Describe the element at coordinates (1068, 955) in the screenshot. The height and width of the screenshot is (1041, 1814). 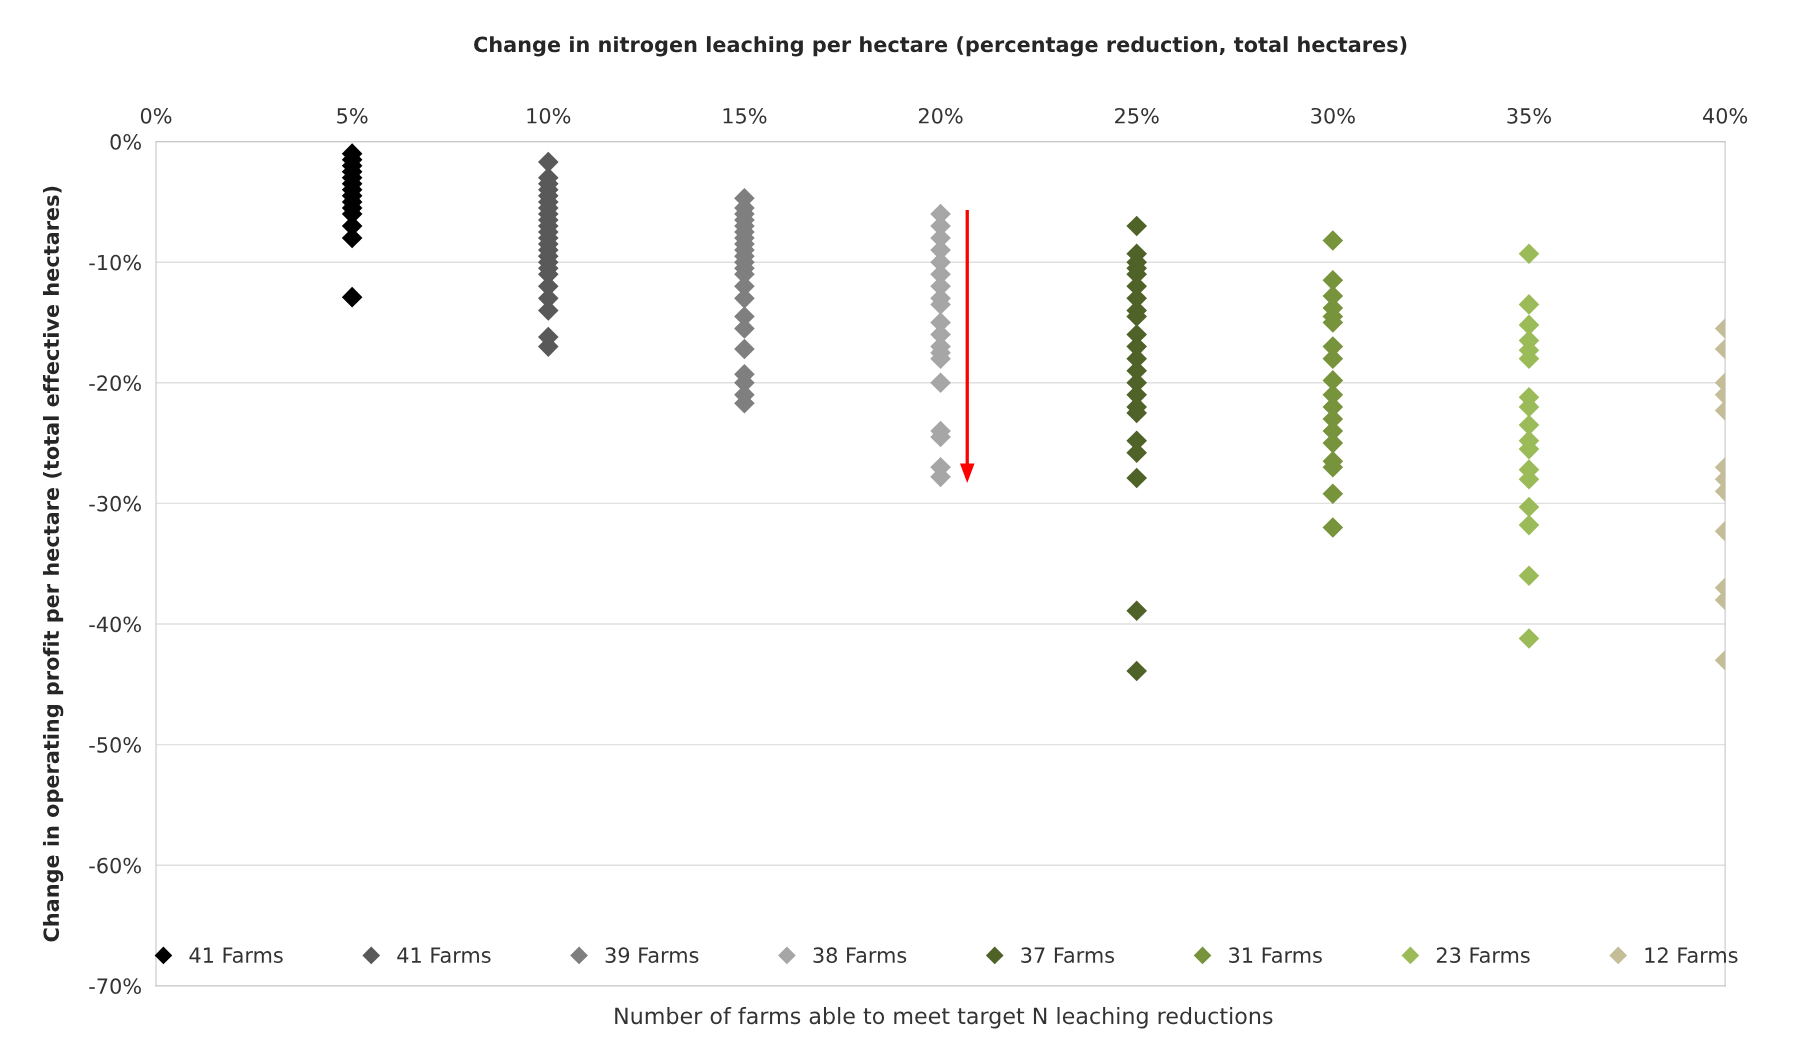
I see `legend-label: 37 Farms` at that location.